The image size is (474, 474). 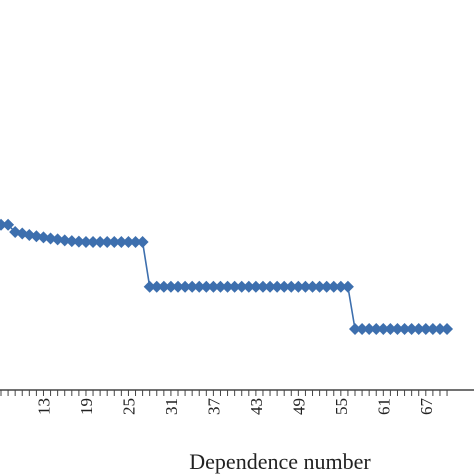 What do you see at coordinates (128, 406) in the screenshot?
I see `x-tick-label: 25` at bounding box center [128, 406].